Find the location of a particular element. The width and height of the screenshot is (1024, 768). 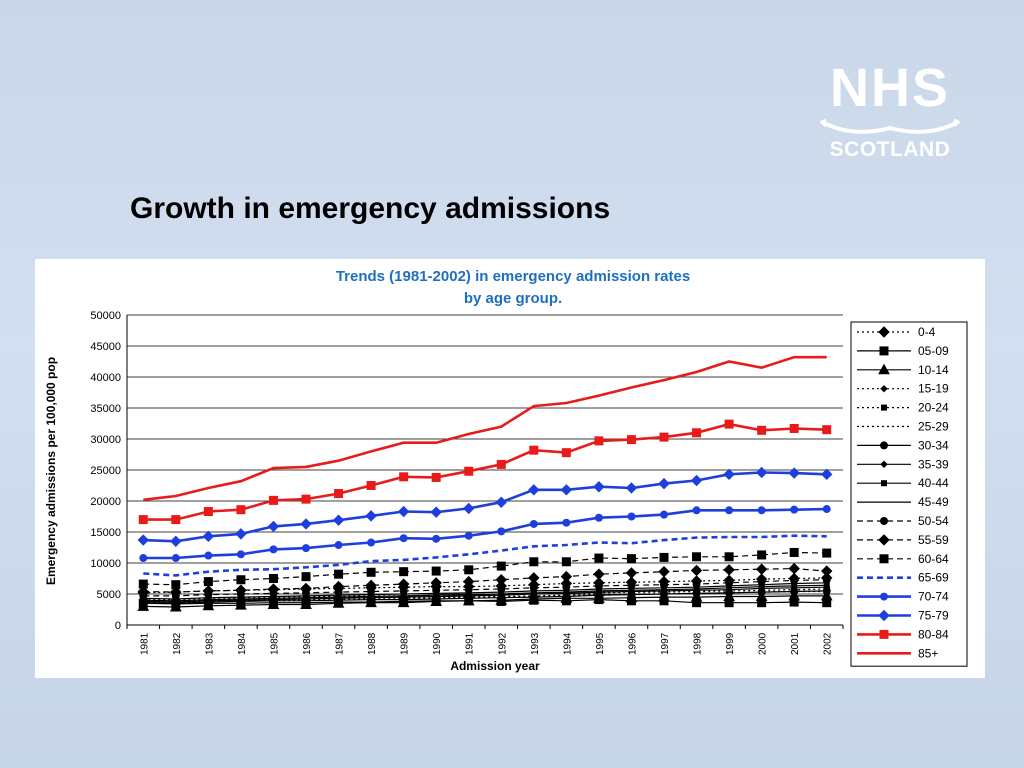

x-tick-label: 1988 is located at coordinates (372, 643).